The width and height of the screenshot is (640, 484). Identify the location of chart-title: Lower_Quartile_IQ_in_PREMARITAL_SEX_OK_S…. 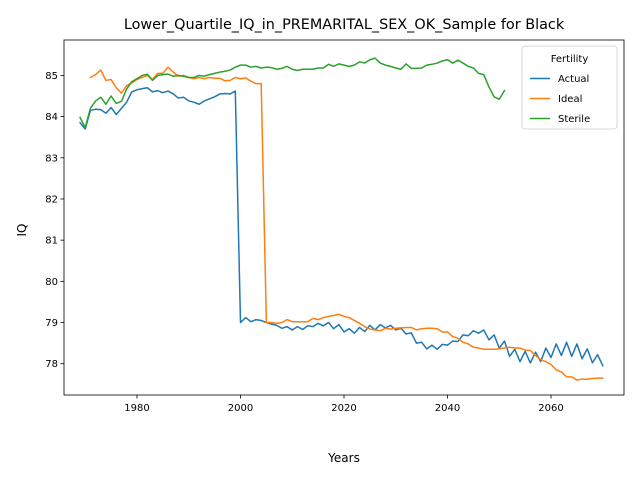
(344, 25).